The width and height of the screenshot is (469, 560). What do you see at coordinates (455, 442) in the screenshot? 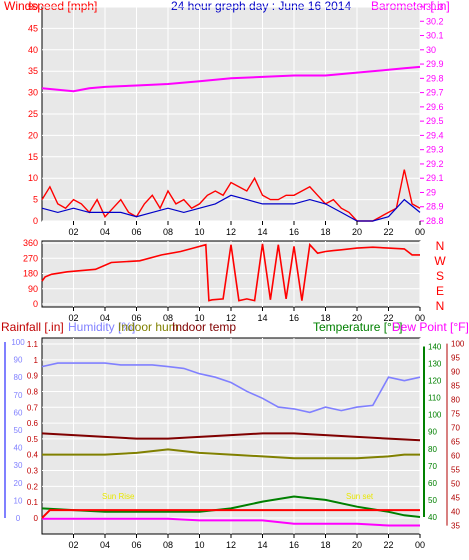
I see `dew-point-tick-label: 65` at bounding box center [455, 442].